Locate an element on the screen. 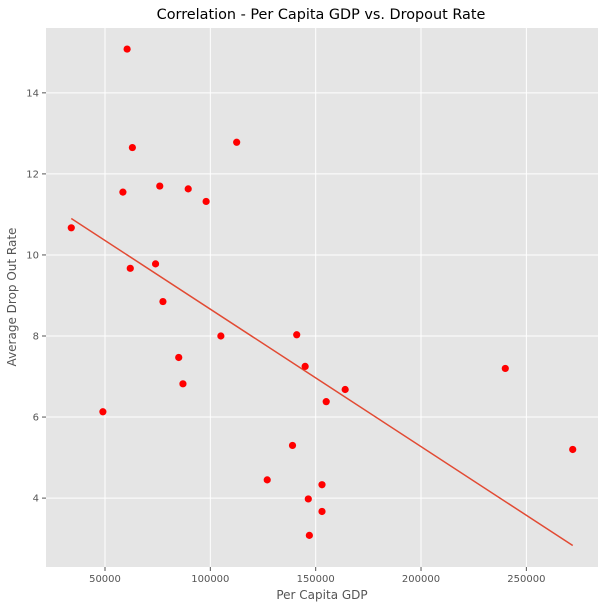 This screenshot has width=609, height=609. x-tick-label: 200000 is located at coordinates (421, 579).